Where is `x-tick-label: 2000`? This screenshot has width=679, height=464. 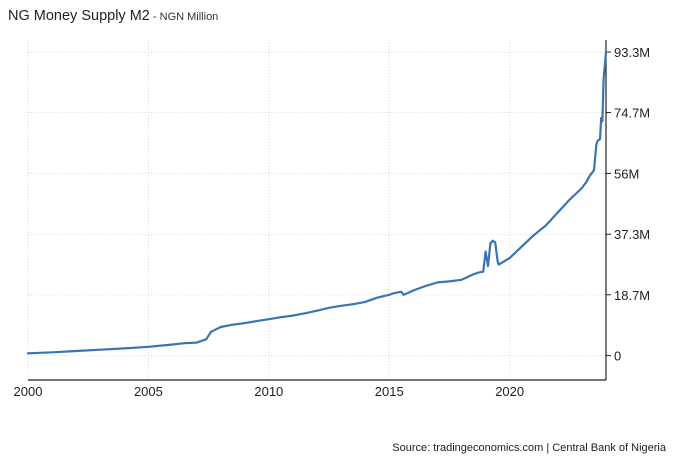 x-tick-label: 2000 is located at coordinates (28, 391).